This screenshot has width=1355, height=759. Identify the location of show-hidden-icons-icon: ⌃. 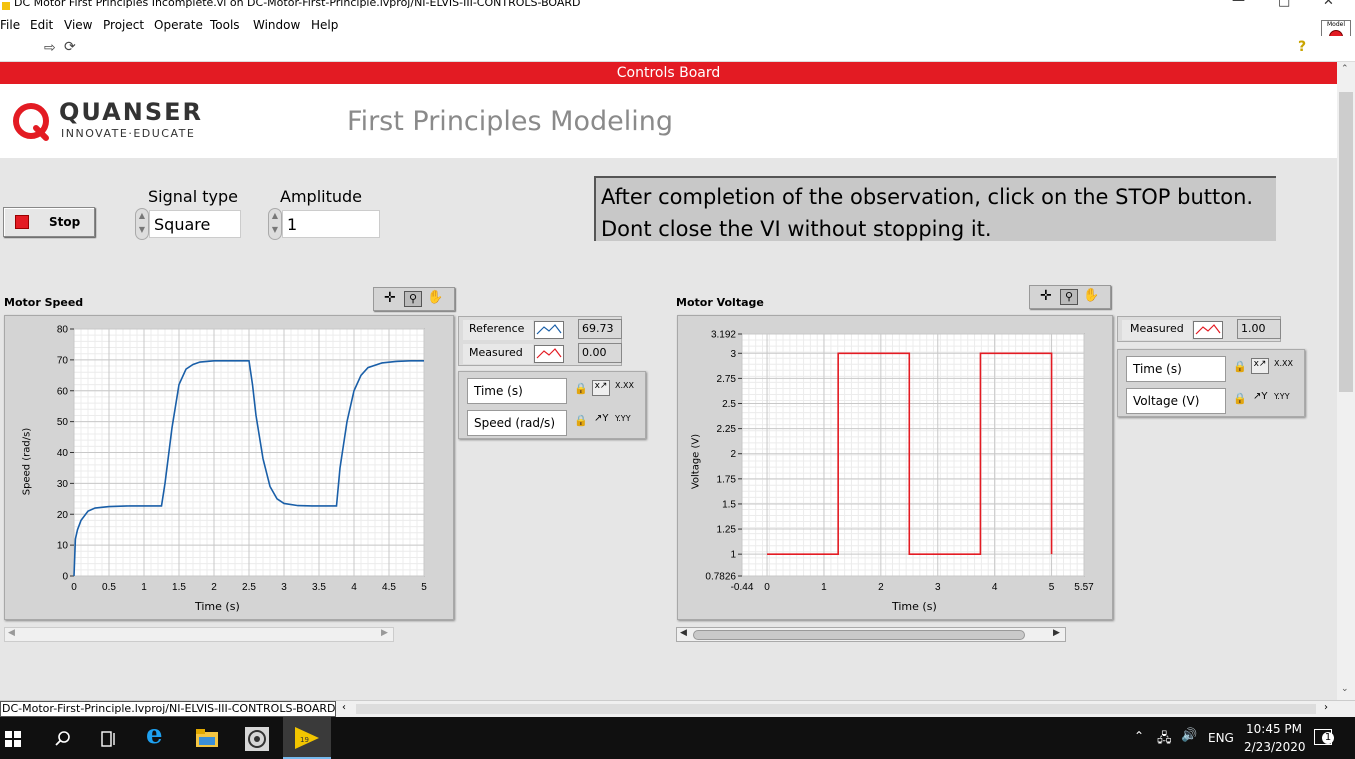
(1139, 736).